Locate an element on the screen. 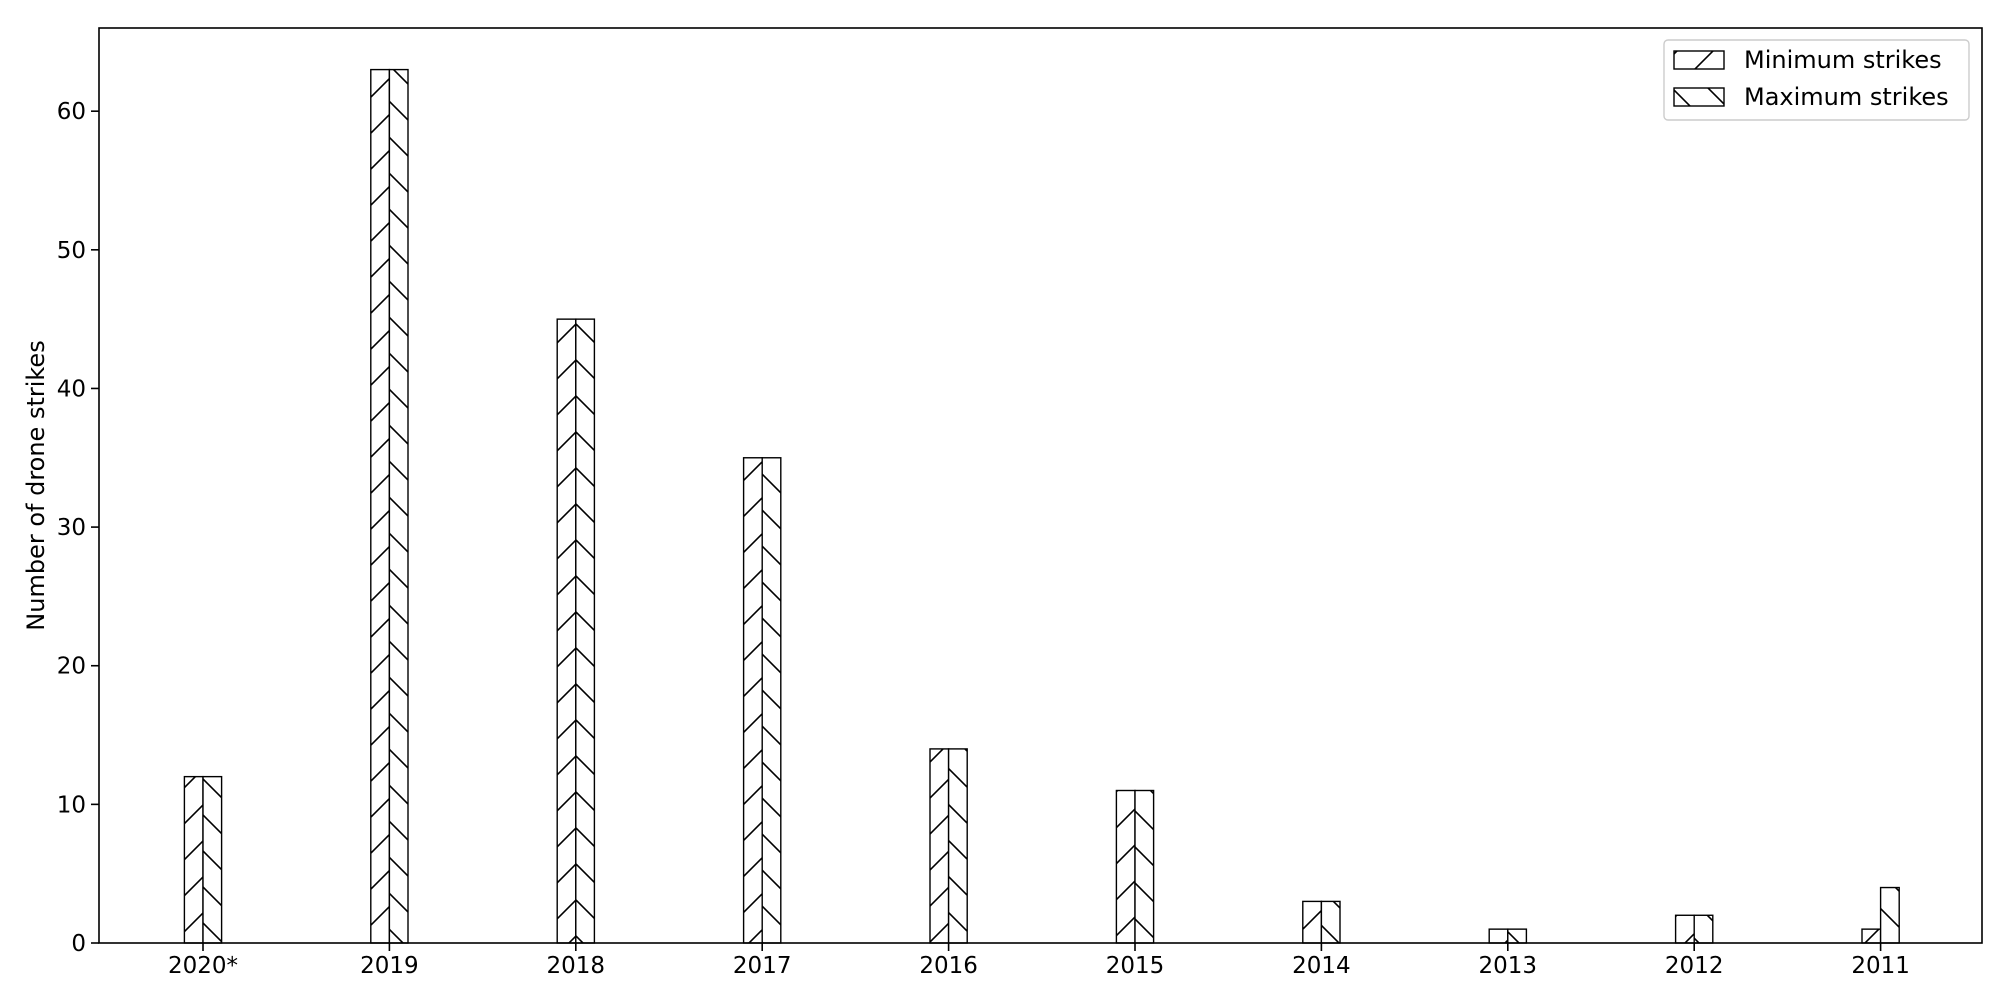 This screenshot has height=1000, width=2000. legend-frame is located at coordinates (1816, 80).